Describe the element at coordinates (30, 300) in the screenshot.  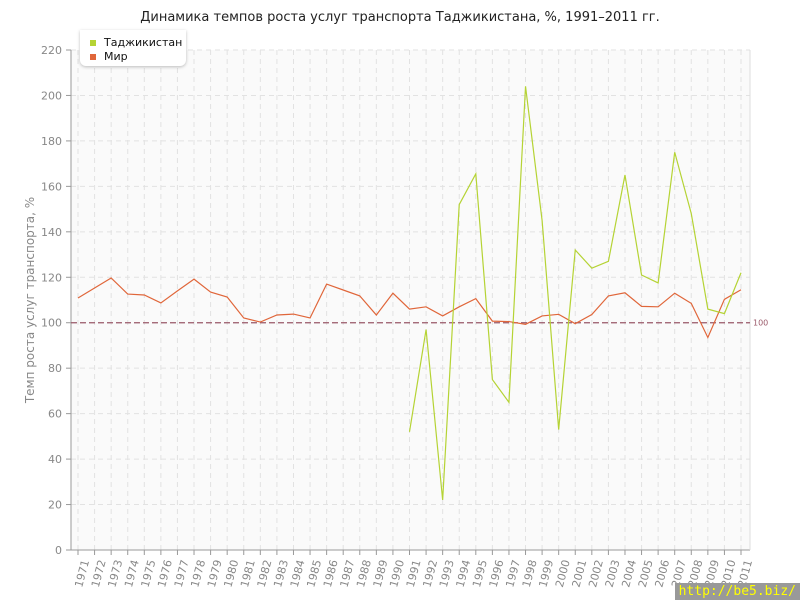
I see `y-axis-label: Темп роста услуг транспорта, %` at that location.